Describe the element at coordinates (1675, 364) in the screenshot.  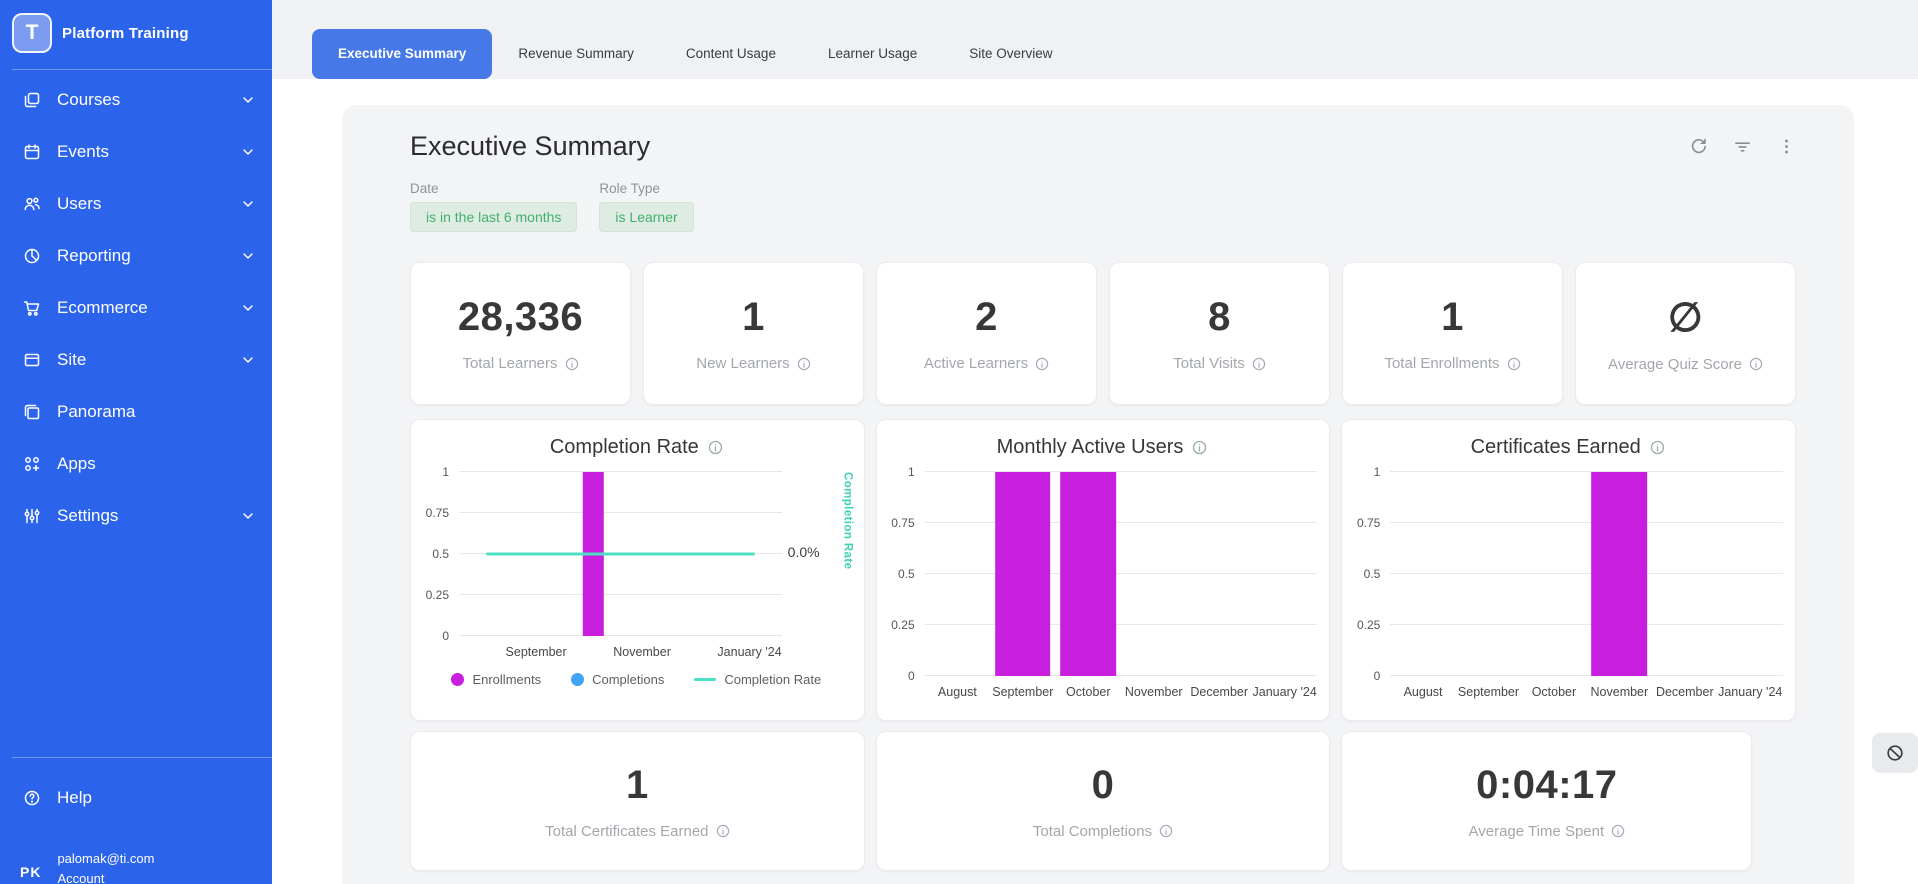
I see `kpi-label: Average Quiz Score` at that location.